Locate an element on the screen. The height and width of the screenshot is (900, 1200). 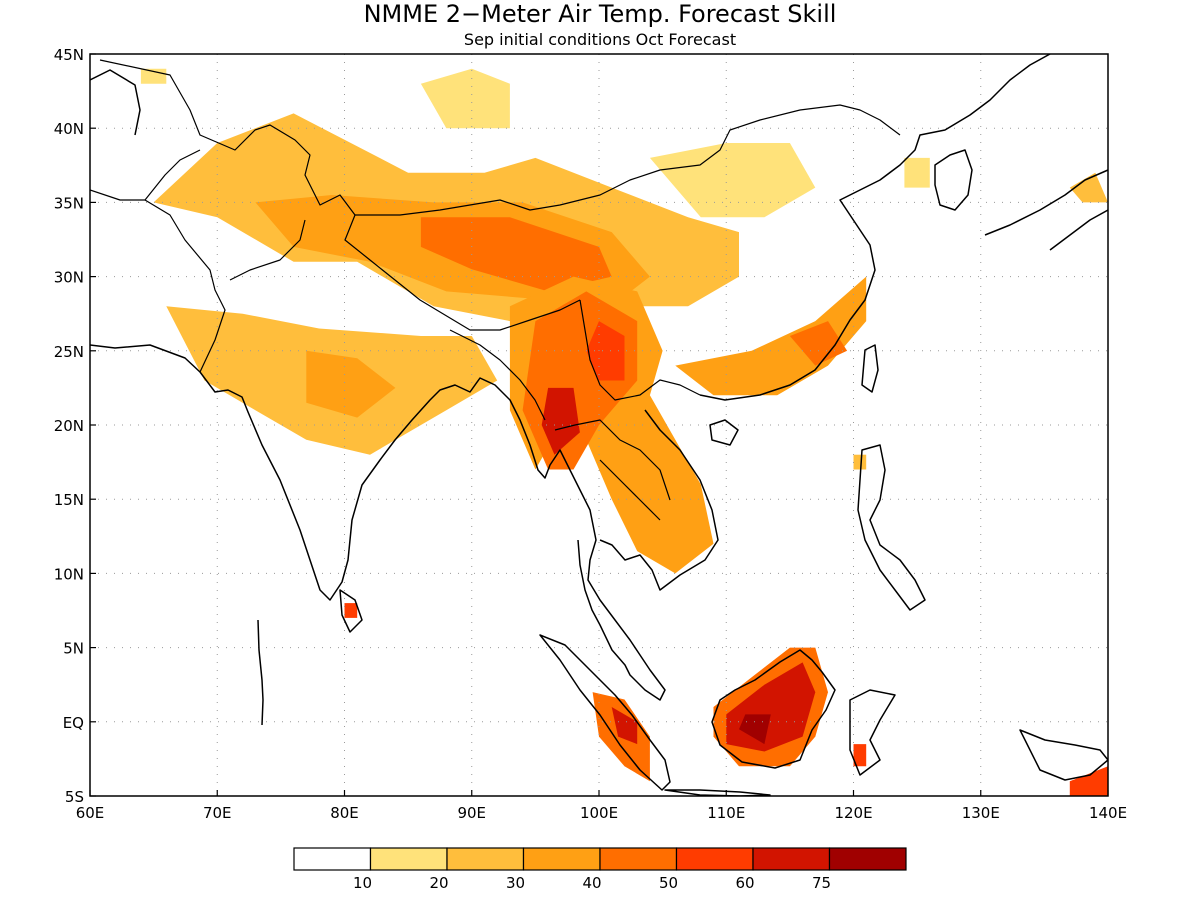
skill-region-myanmar-peak is located at coordinates (560, 421).